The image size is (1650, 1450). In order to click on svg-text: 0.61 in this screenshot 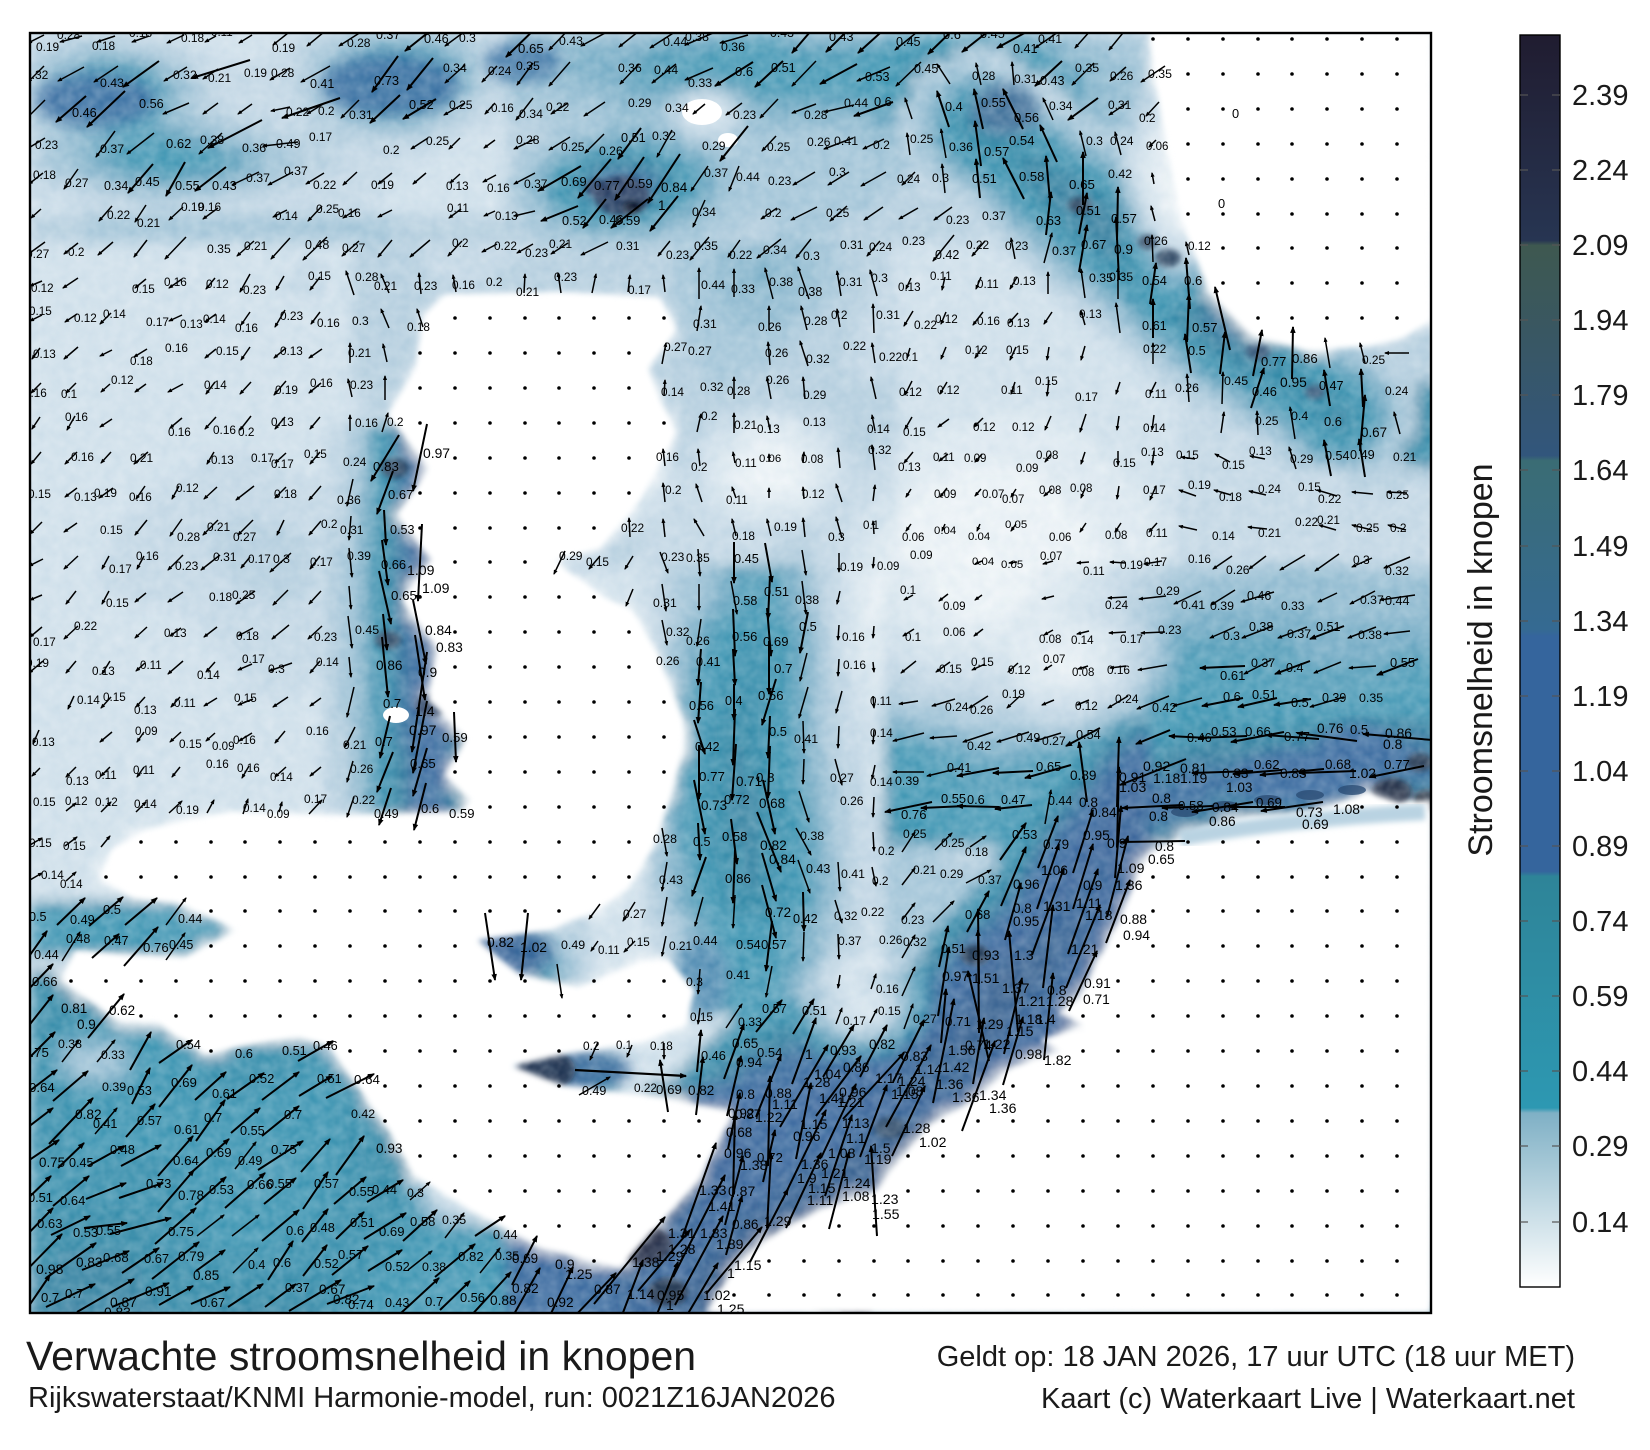, I will do `click(186, 1129)`.